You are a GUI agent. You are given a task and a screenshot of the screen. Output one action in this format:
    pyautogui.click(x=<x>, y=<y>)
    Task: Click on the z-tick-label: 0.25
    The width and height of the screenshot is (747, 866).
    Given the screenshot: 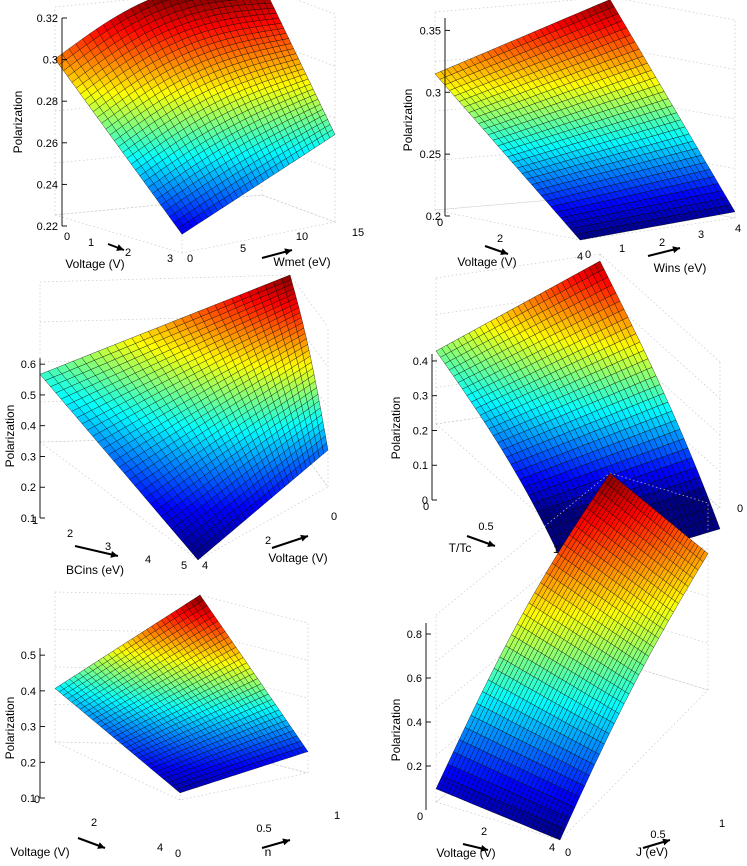 What is the action you would take?
    pyautogui.click(x=430, y=155)
    